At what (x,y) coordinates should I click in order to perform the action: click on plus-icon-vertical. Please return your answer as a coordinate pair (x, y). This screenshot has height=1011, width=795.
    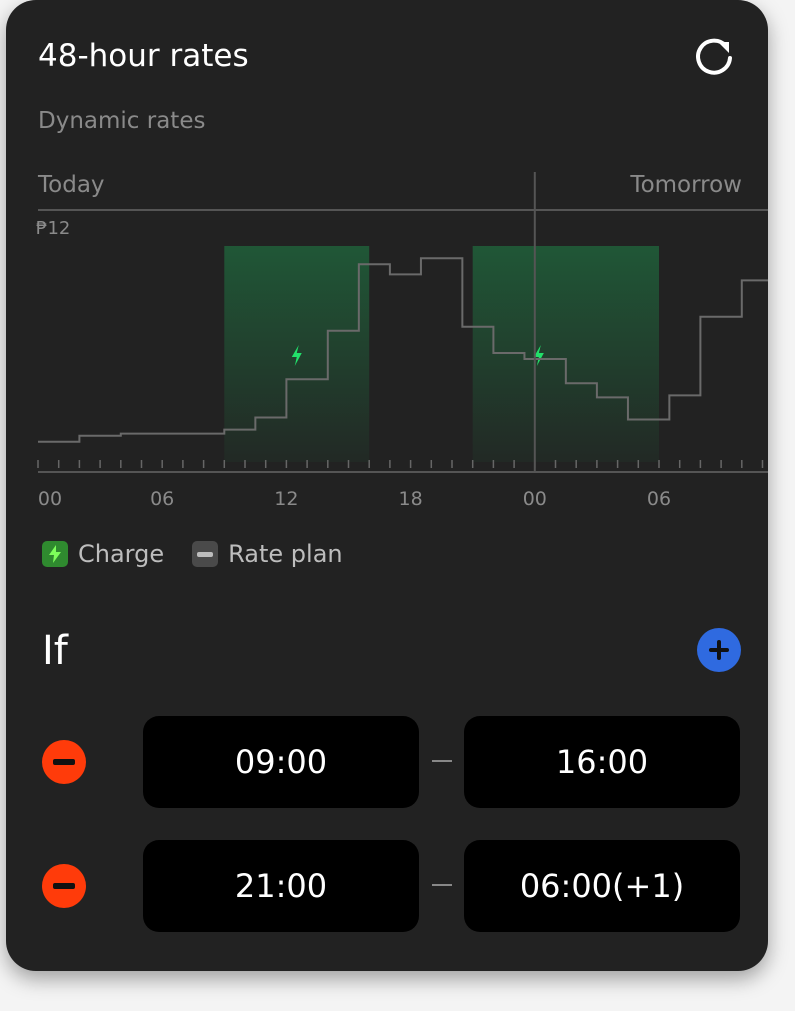
    Looking at the image, I should click on (719, 650).